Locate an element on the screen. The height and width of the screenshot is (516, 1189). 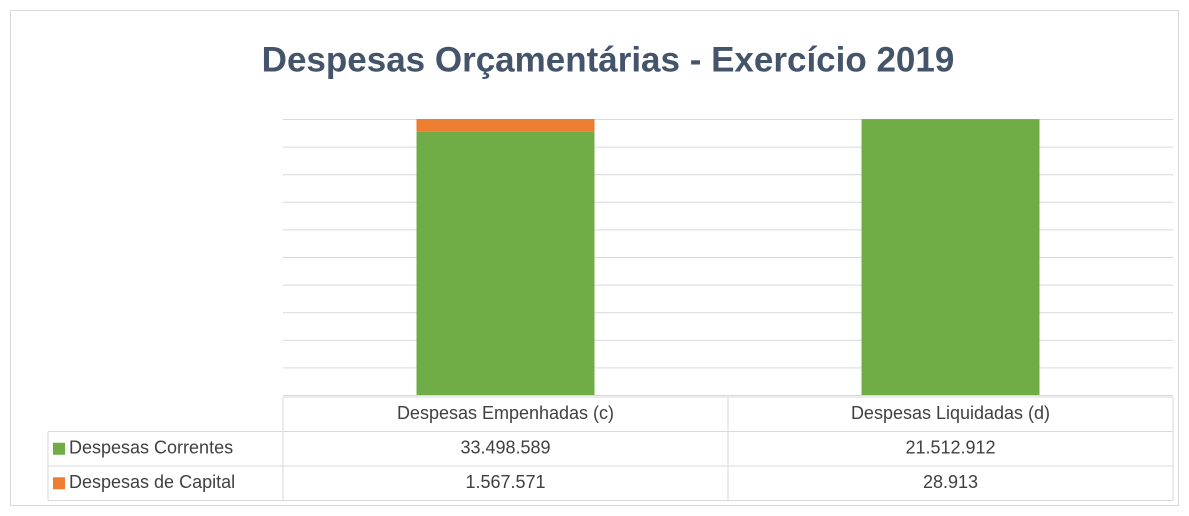
x-tick-label: Despesas Empenhadas (c) is located at coordinates (505, 413).